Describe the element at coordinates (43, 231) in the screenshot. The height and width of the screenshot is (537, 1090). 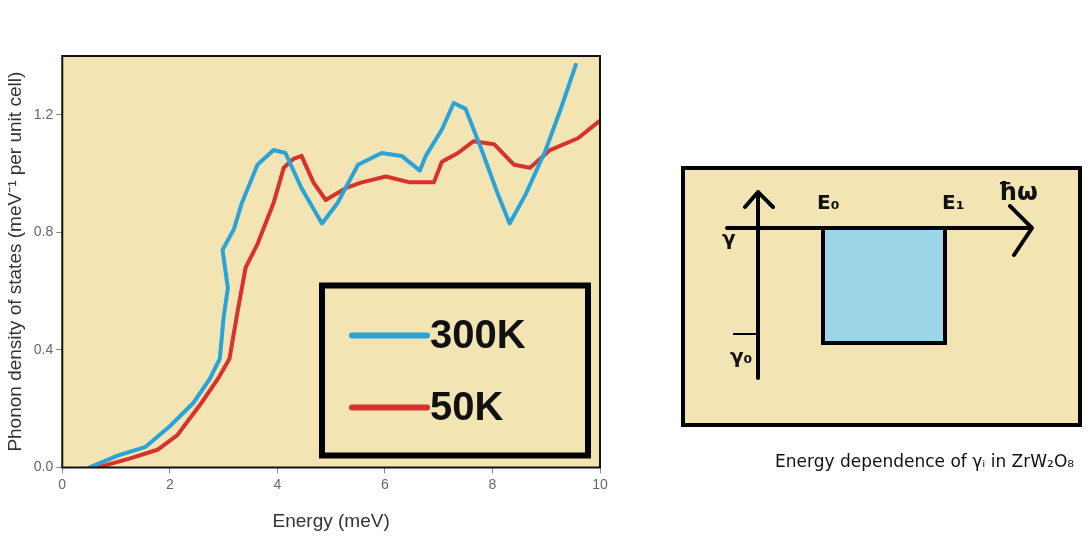
I see `y-tick-label: 0.8` at that location.